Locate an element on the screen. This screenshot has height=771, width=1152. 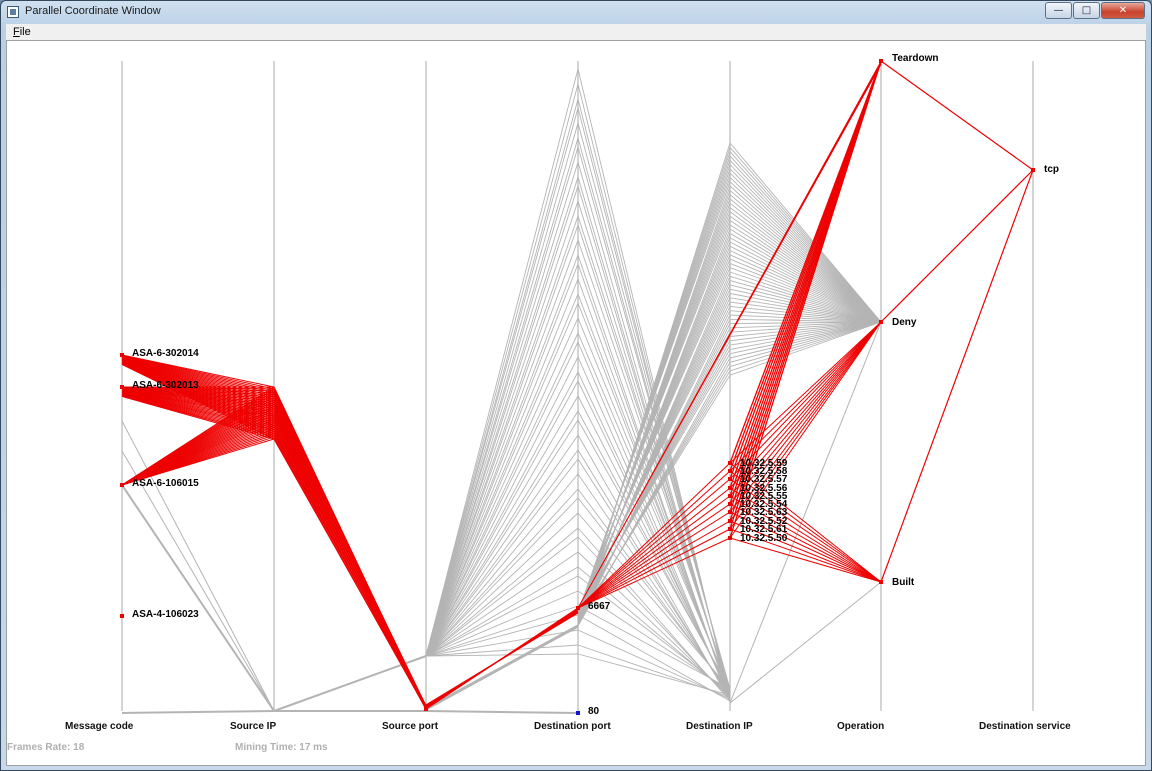
operation-label: Deny is located at coordinates (904, 322).